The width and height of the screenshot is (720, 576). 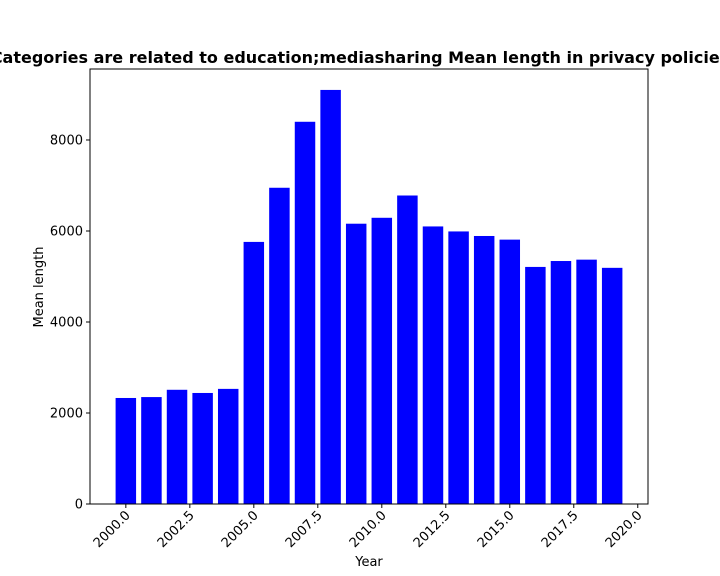 I want to click on x-tick-label: 2012.5, so click(x=432, y=529).